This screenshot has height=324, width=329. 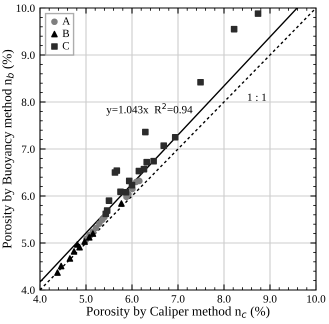 I want to click on y-tick-label: 7.0, so click(x=28, y=149).